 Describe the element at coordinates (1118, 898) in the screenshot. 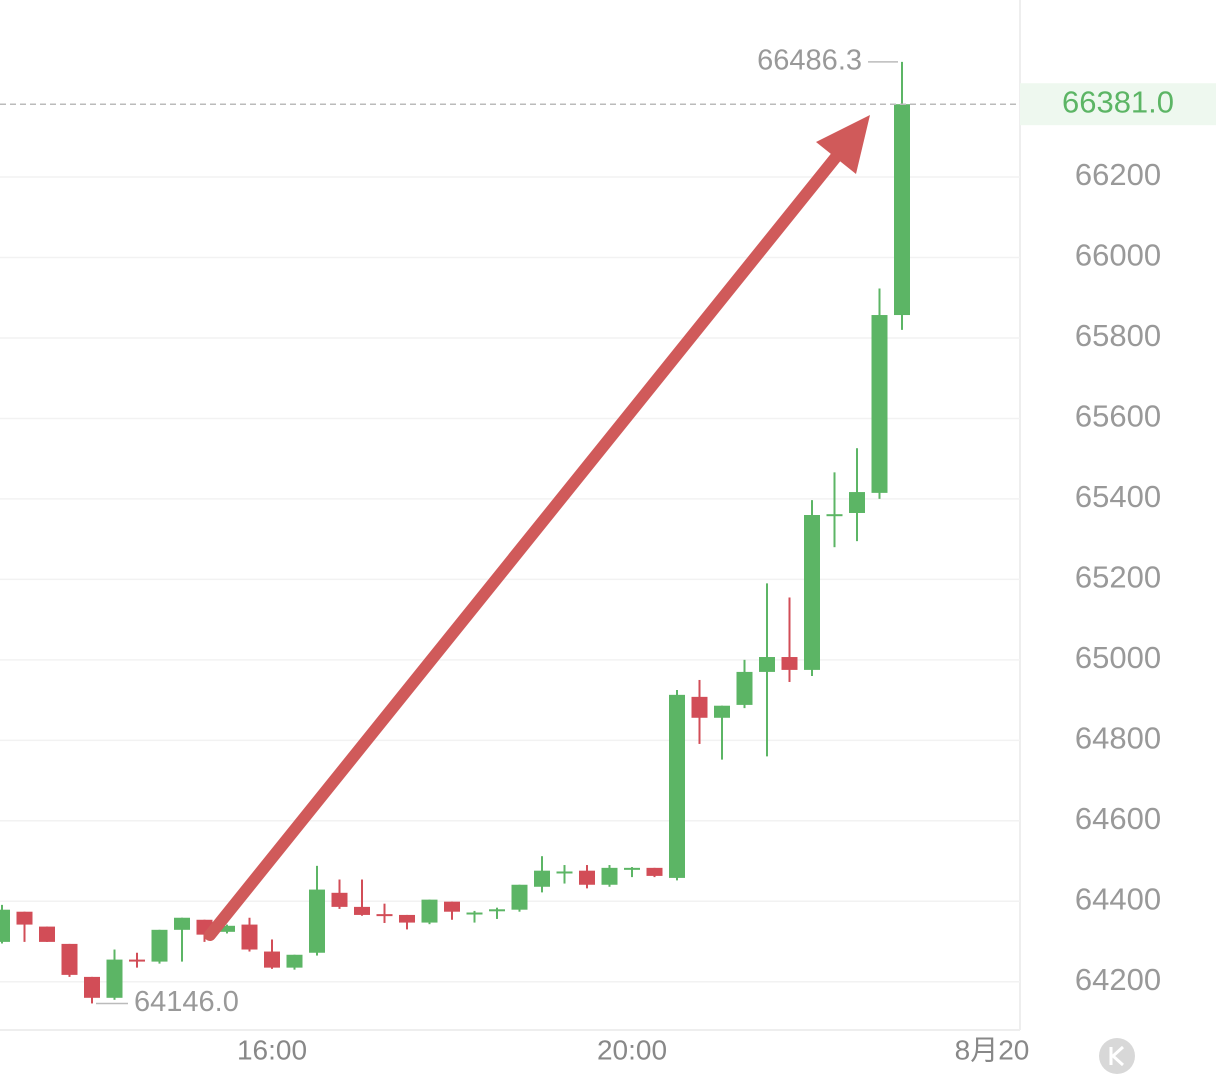

I see `y-tick-label: 64400` at that location.